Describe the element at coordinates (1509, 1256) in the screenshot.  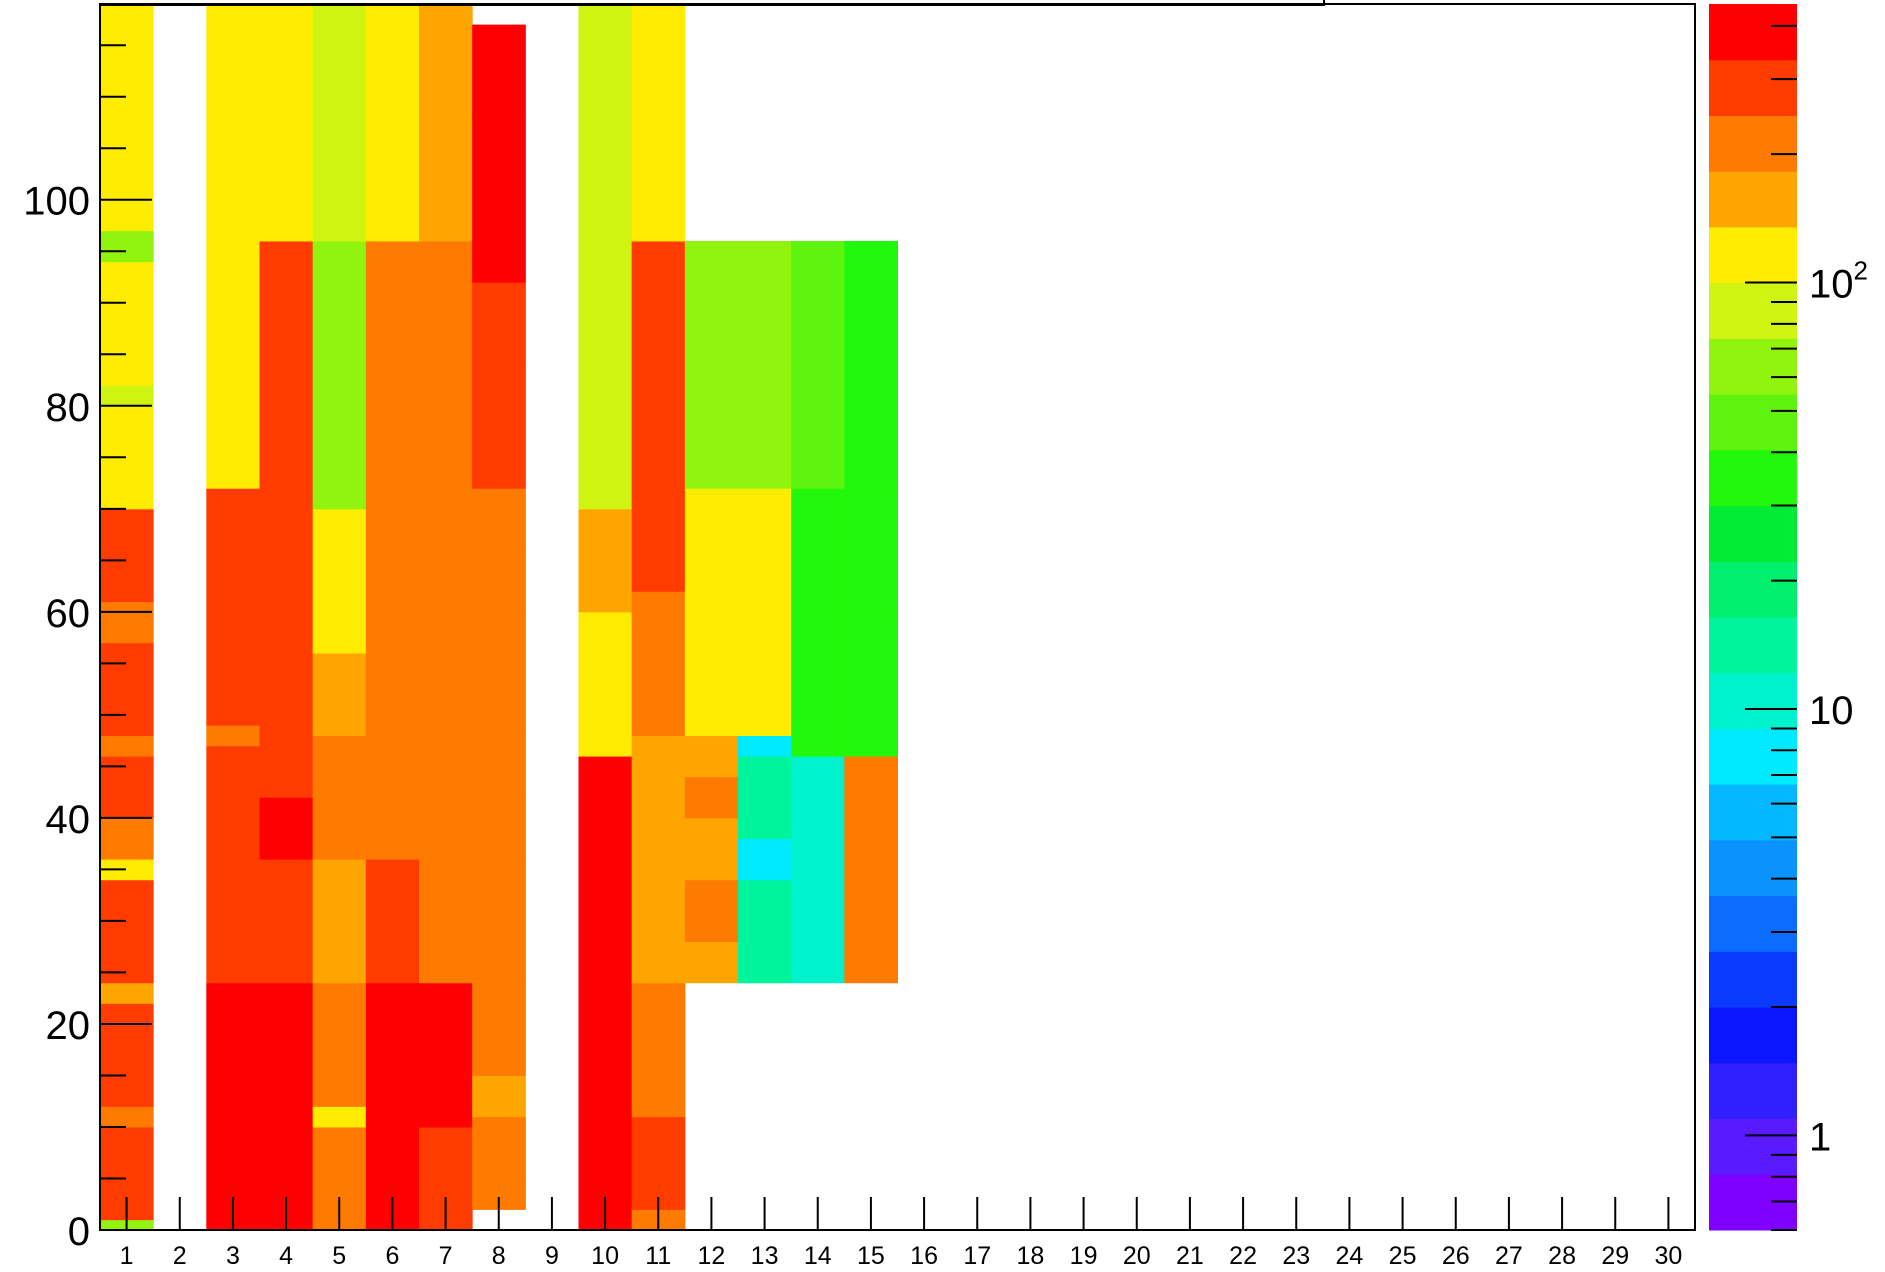
I see `x-tick-label: 27` at that location.